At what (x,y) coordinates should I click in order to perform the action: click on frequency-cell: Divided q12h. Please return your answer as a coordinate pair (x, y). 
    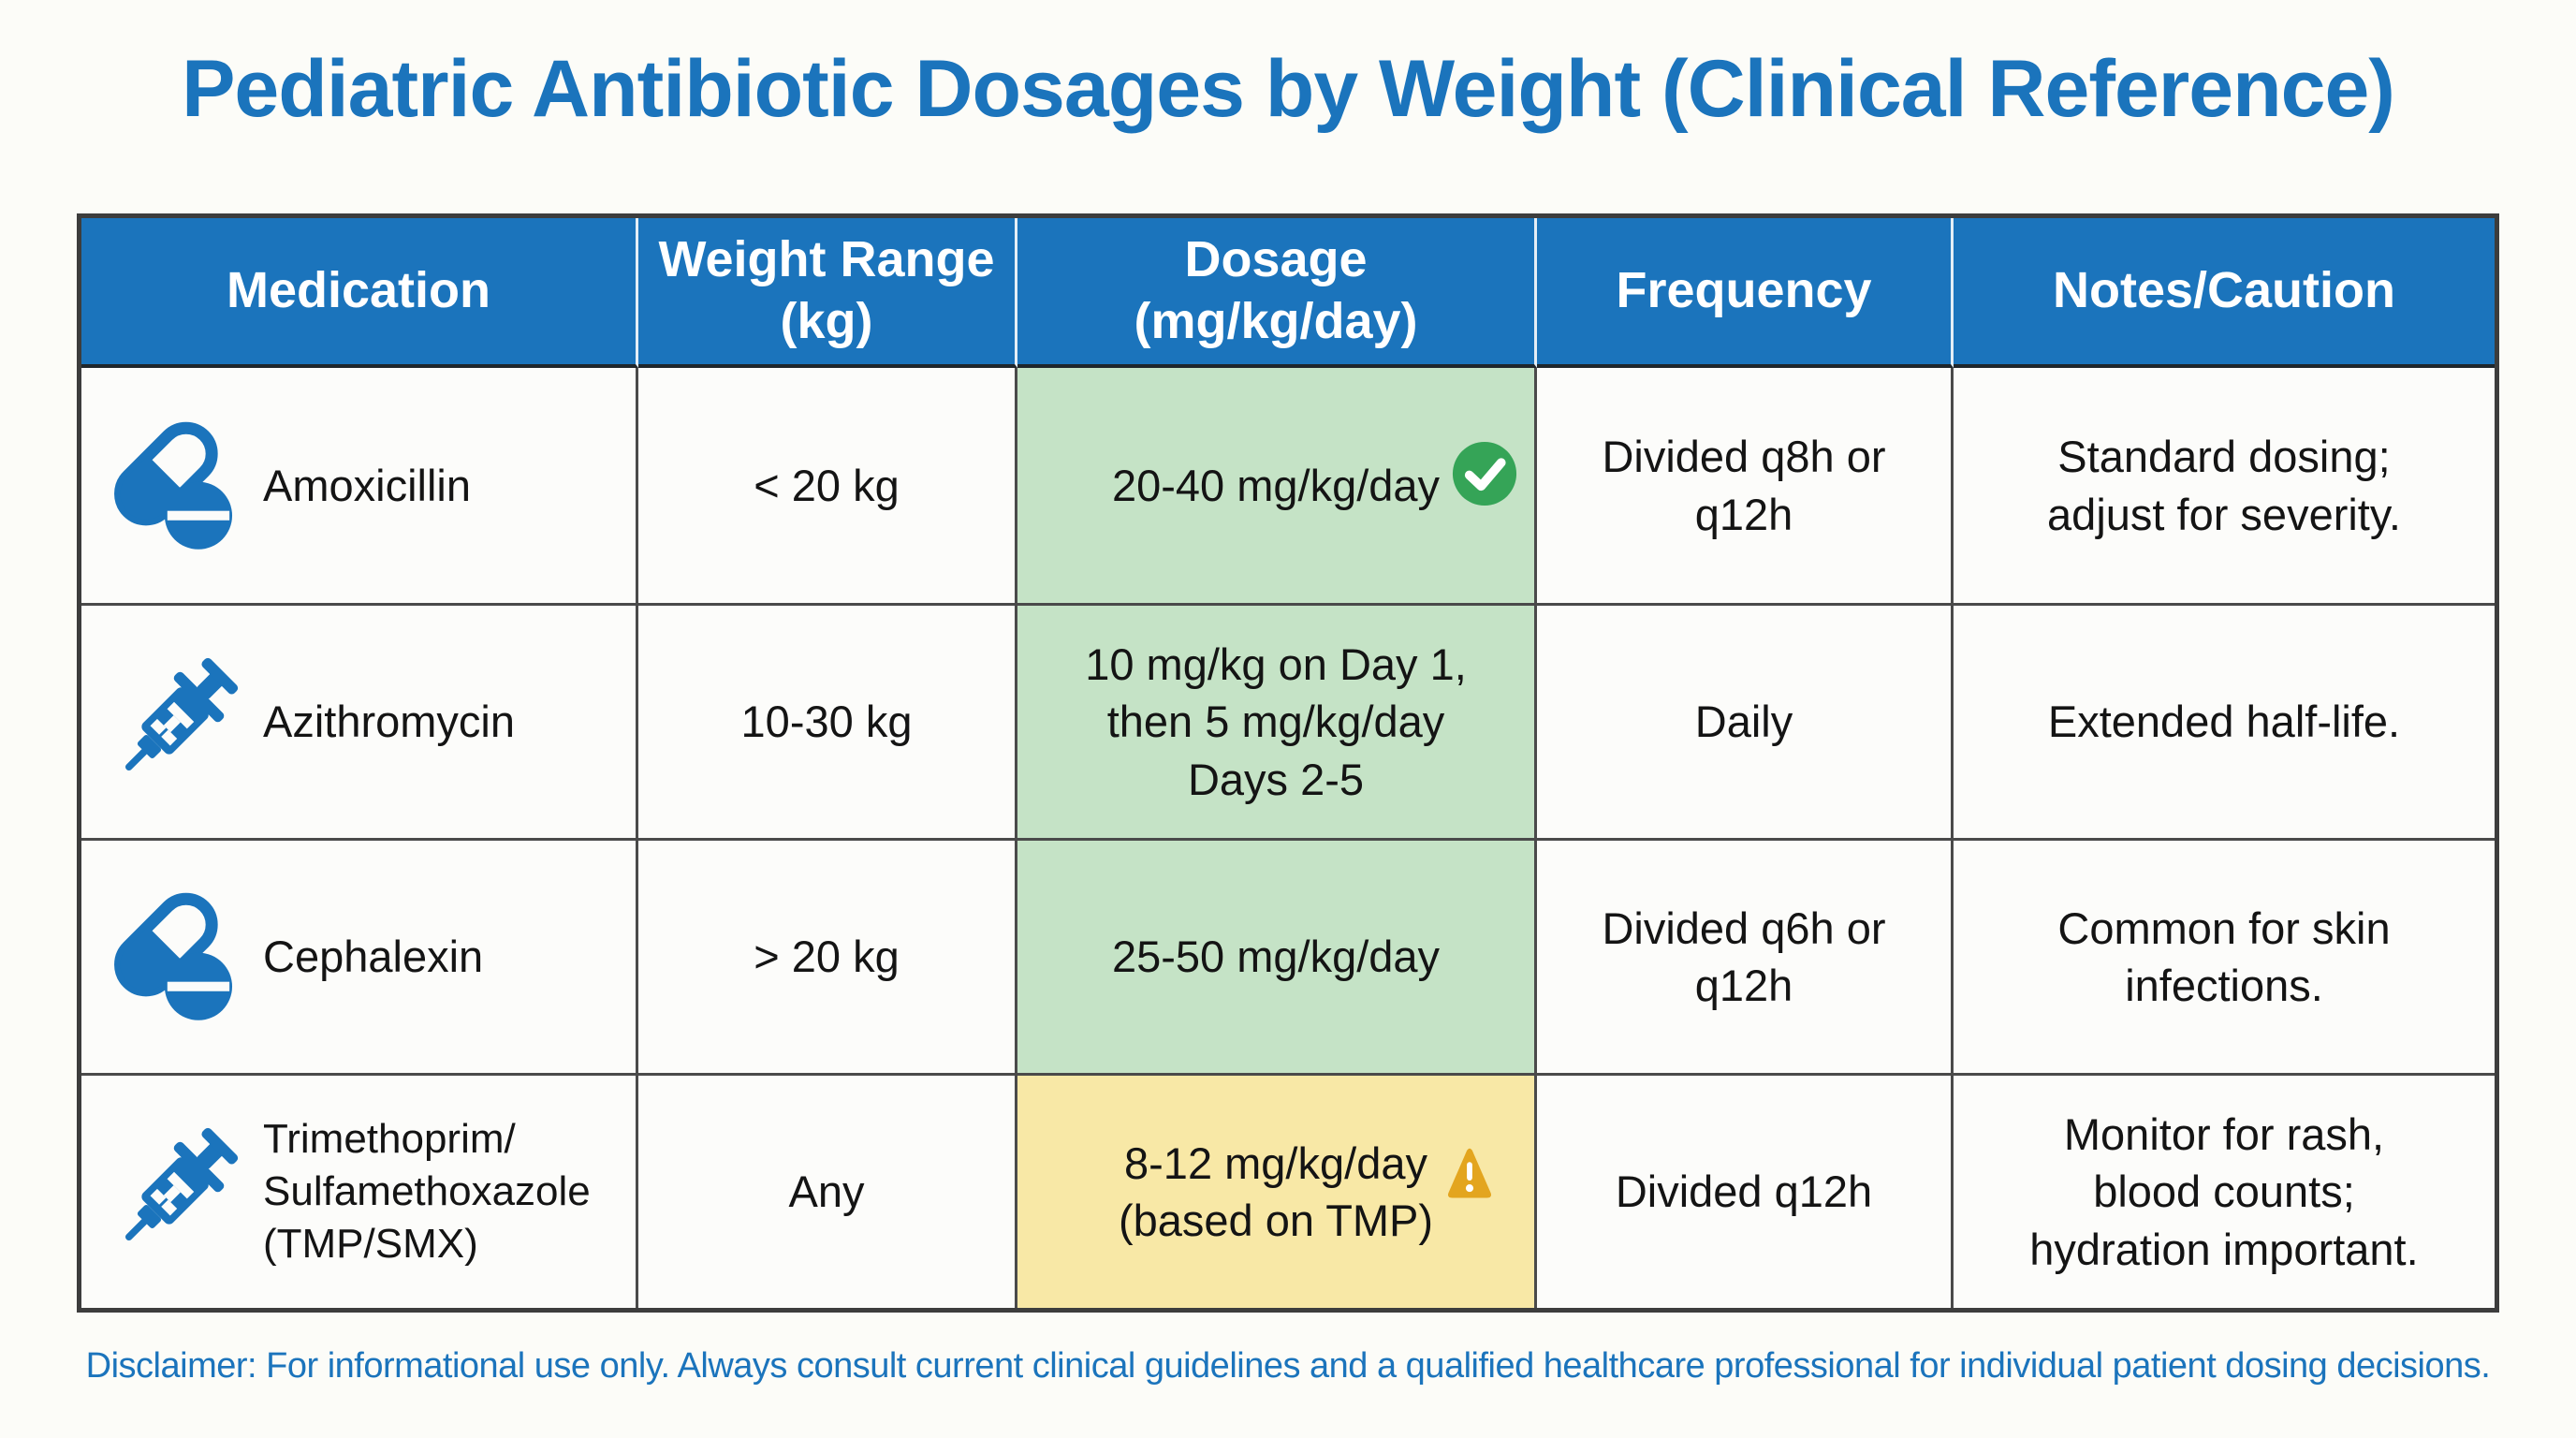
    Looking at the image, I should click on (1745, 1190).